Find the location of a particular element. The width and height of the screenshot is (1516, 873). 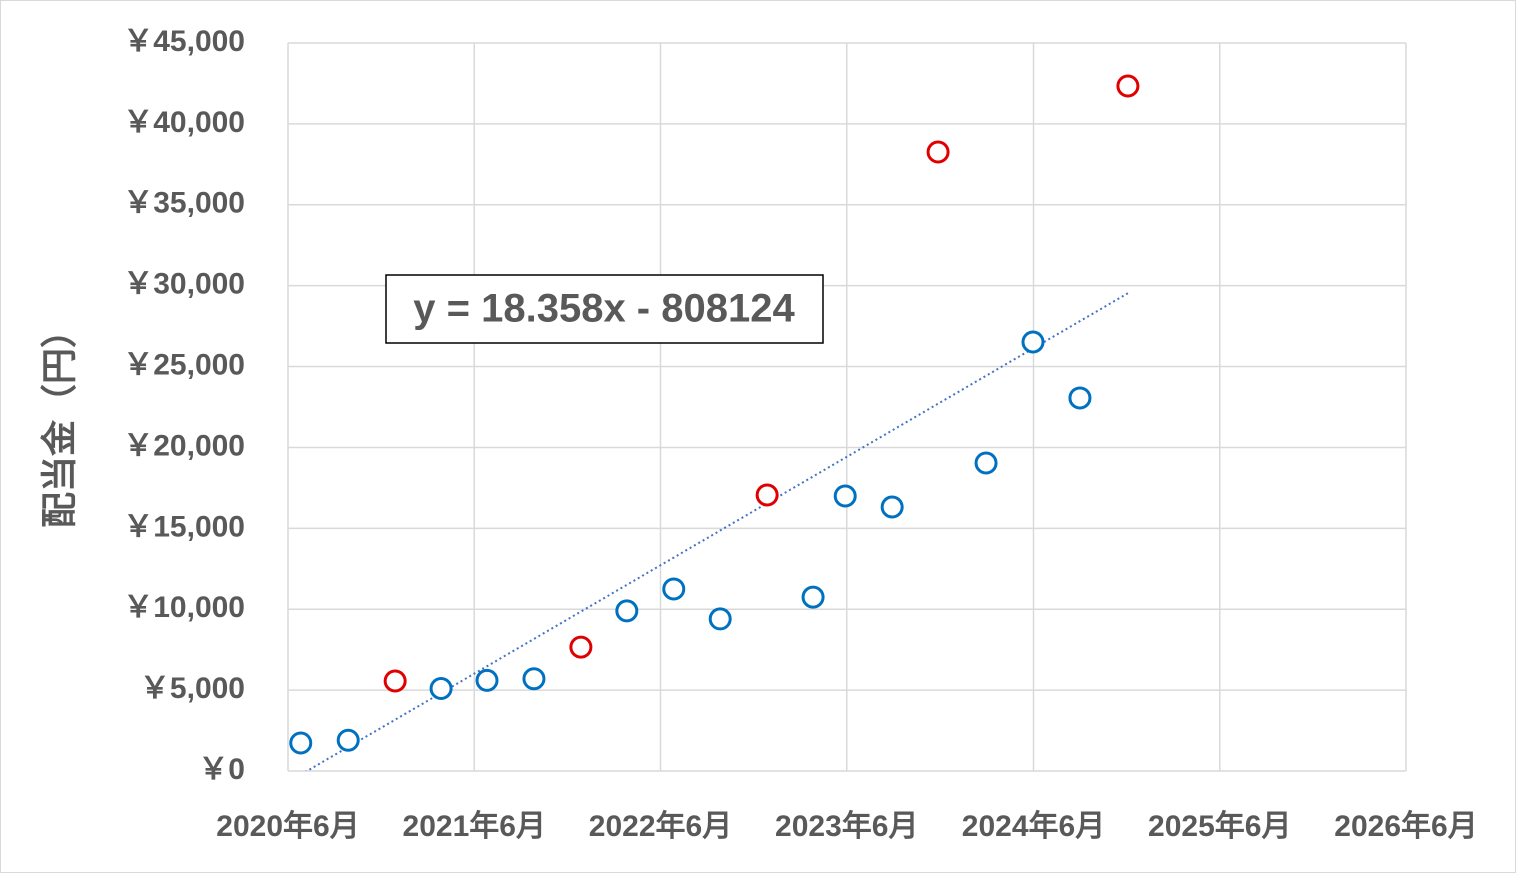

trendline-label-box is located at coordinates (604, 309).